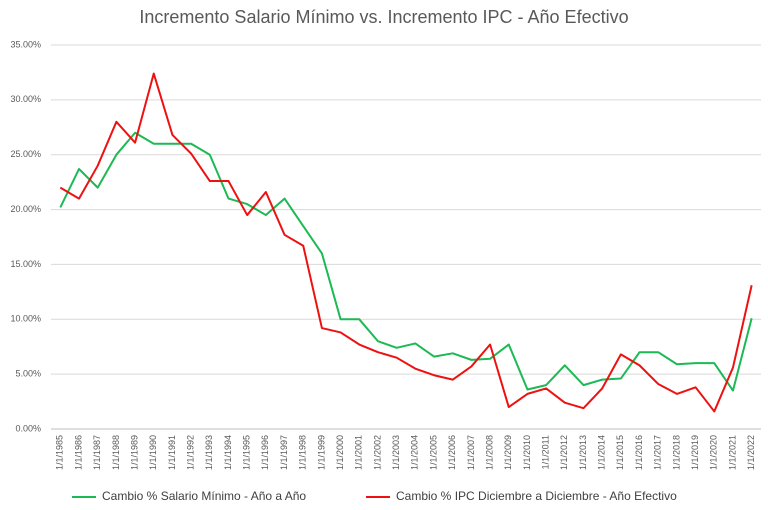 The image size is (768, 510). Describe the element at coordinates (116, 452) in the screenshot. I see `x-tick-label: 1/1/1988` at that location.